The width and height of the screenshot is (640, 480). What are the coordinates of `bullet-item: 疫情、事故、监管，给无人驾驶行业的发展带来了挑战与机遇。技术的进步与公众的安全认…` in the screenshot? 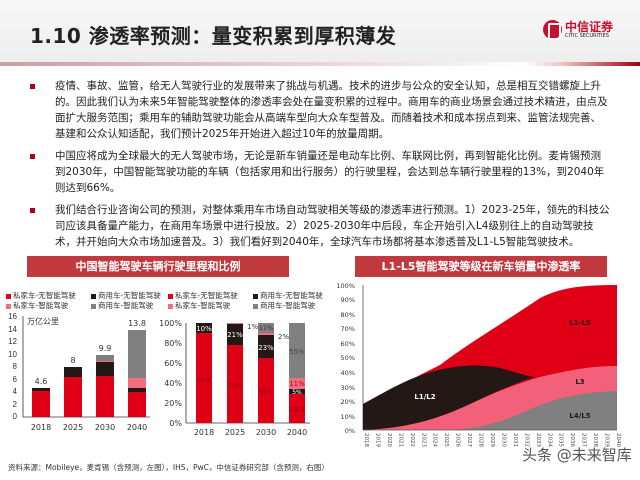 It's located at (320, 110).